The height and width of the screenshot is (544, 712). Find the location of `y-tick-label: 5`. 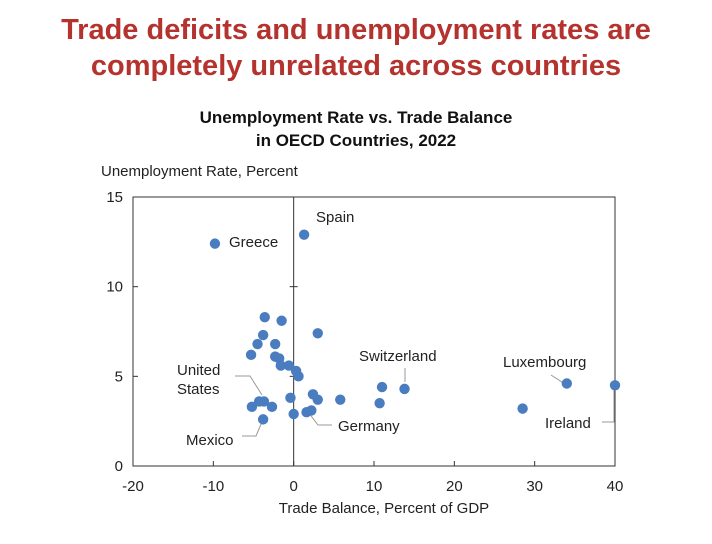

y-tick-label: 5 is located at coordinates (119, 376).